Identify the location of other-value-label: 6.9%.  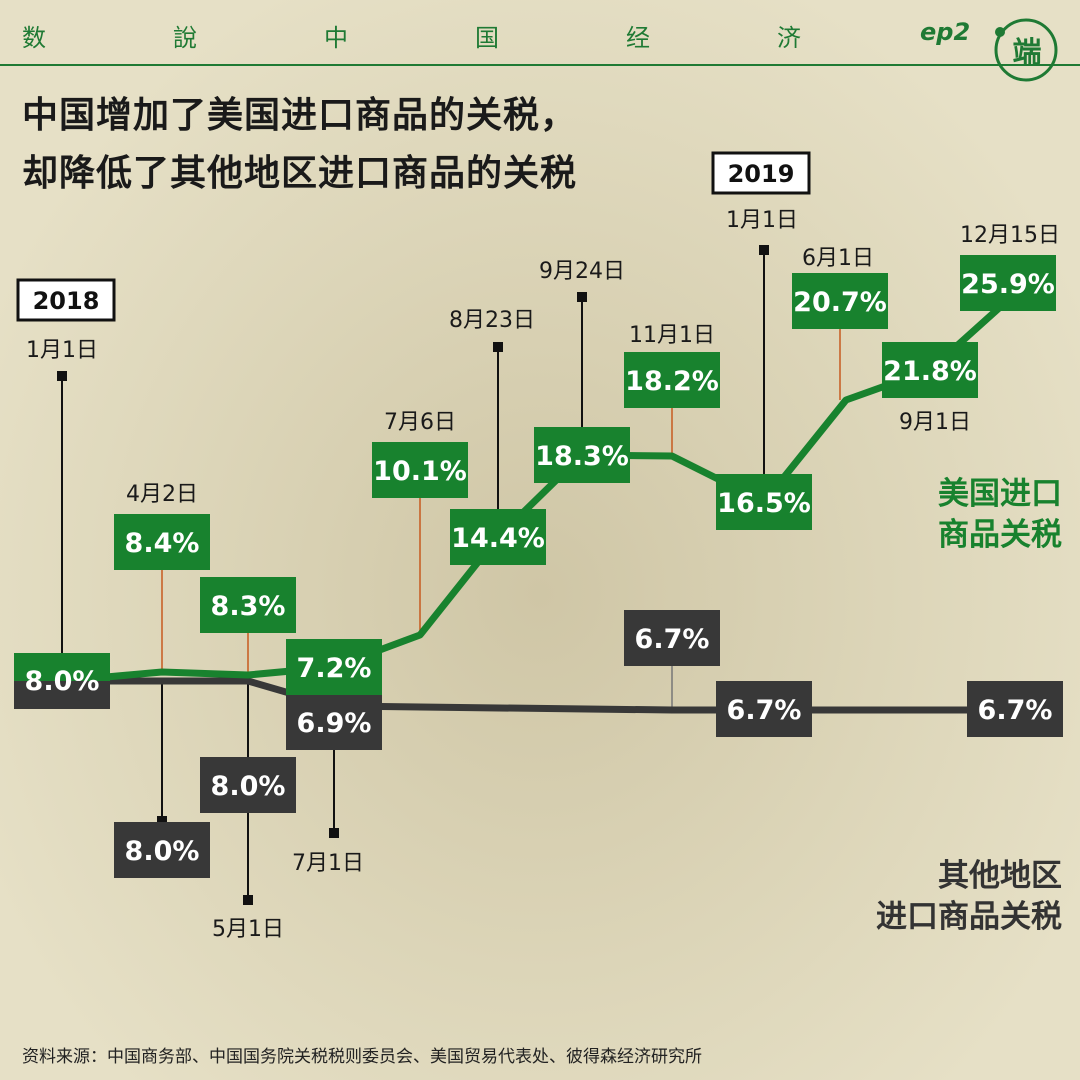
(334, 723).